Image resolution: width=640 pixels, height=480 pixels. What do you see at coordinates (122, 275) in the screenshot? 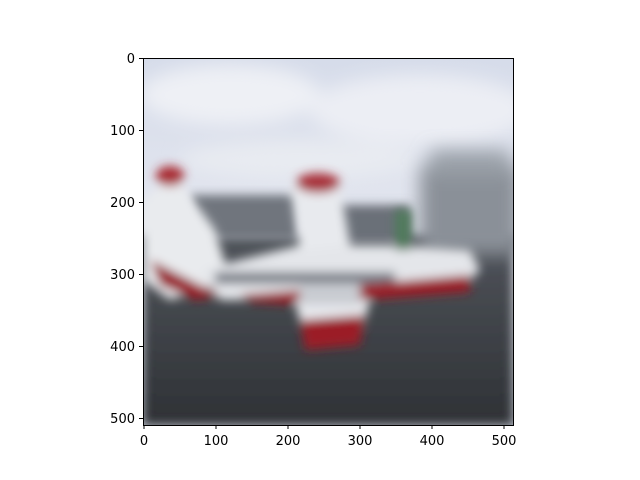
I see `y-tick-label: 300` at bounding box center [122, 275].